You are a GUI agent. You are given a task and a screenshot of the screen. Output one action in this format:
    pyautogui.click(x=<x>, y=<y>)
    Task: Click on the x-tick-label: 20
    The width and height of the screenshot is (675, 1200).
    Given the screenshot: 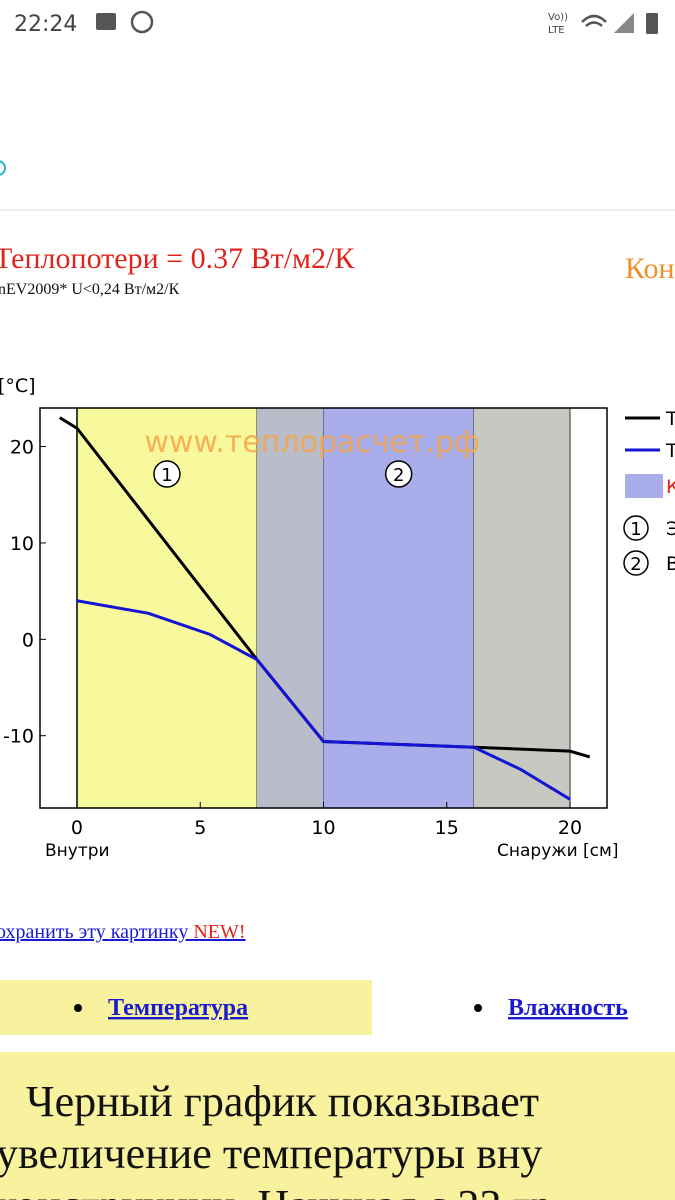 What is the action you would take?
    pyautogui.click(x=570, y=828)
    